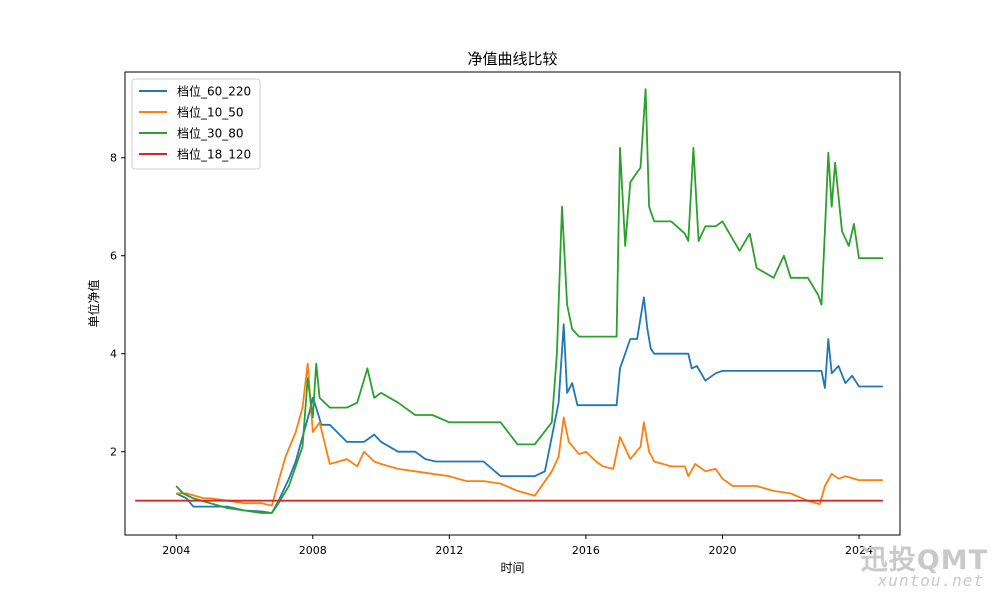 The height and width of the screenshot is (600, 1000). Describe the element at coordinates (924, 560) in the screenshot. I see `watermark-logo: 迅投QMT` at that location.